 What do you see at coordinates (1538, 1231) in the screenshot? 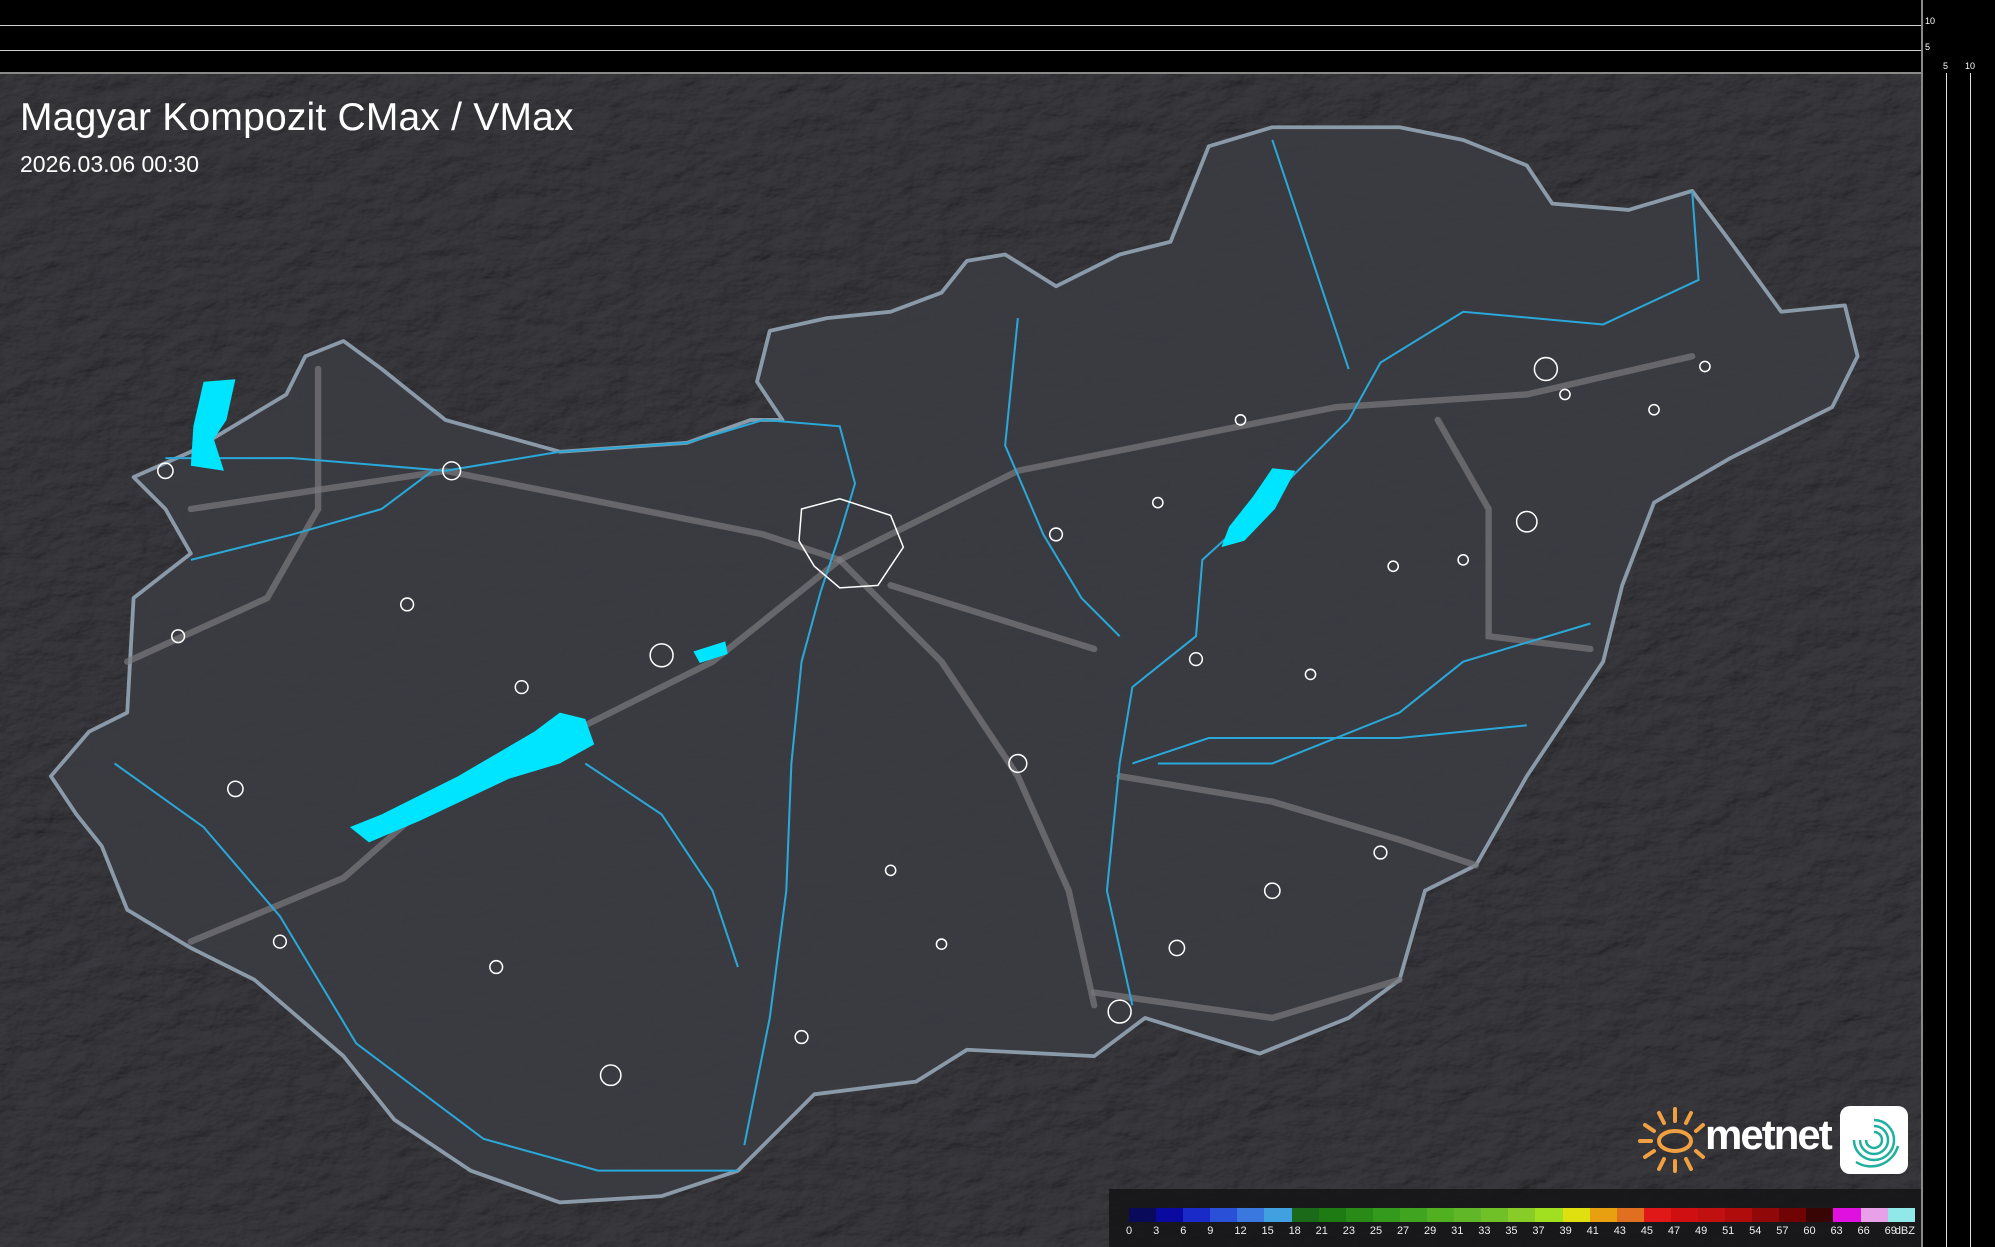
I see `legend-label: 37` at bounding box center [1538, 1231].